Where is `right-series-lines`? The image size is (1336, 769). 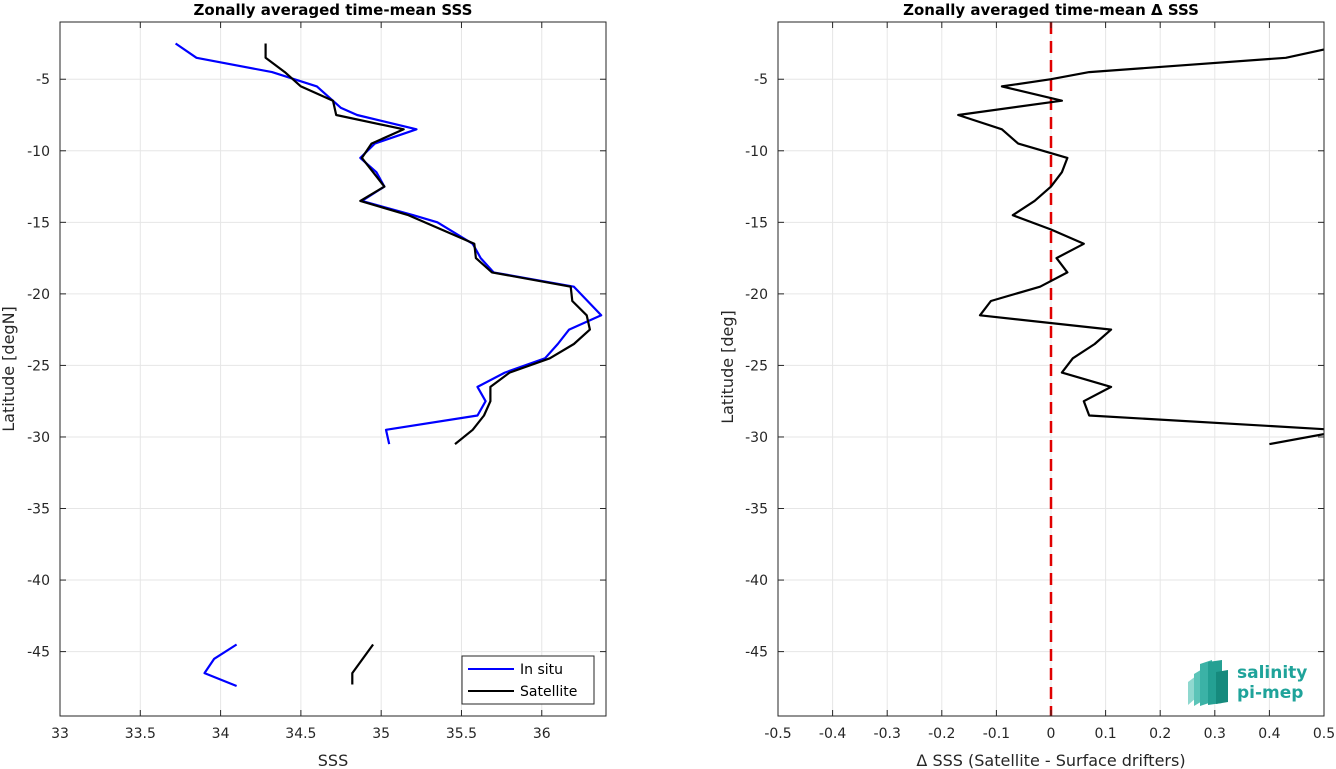 right-series-lines is located at coordinates (1140, 247).